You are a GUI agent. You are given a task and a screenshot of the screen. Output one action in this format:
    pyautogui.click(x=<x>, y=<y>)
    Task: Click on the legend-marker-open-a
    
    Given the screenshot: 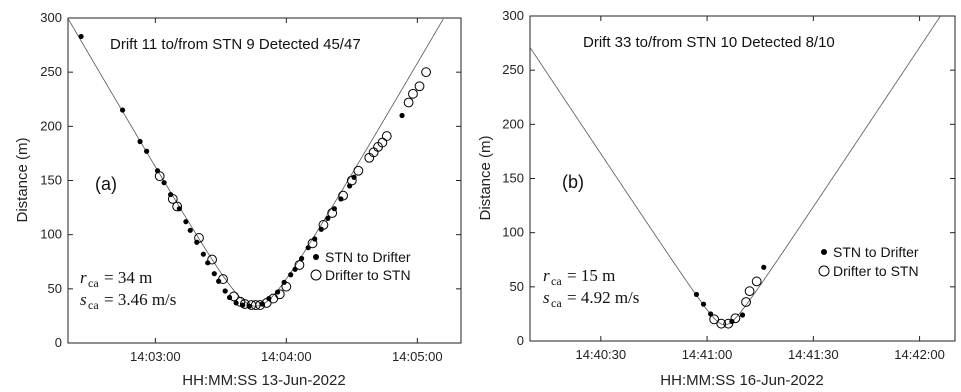 What is the action you would take?
    pyautogui.click(x=316, y=275)
    